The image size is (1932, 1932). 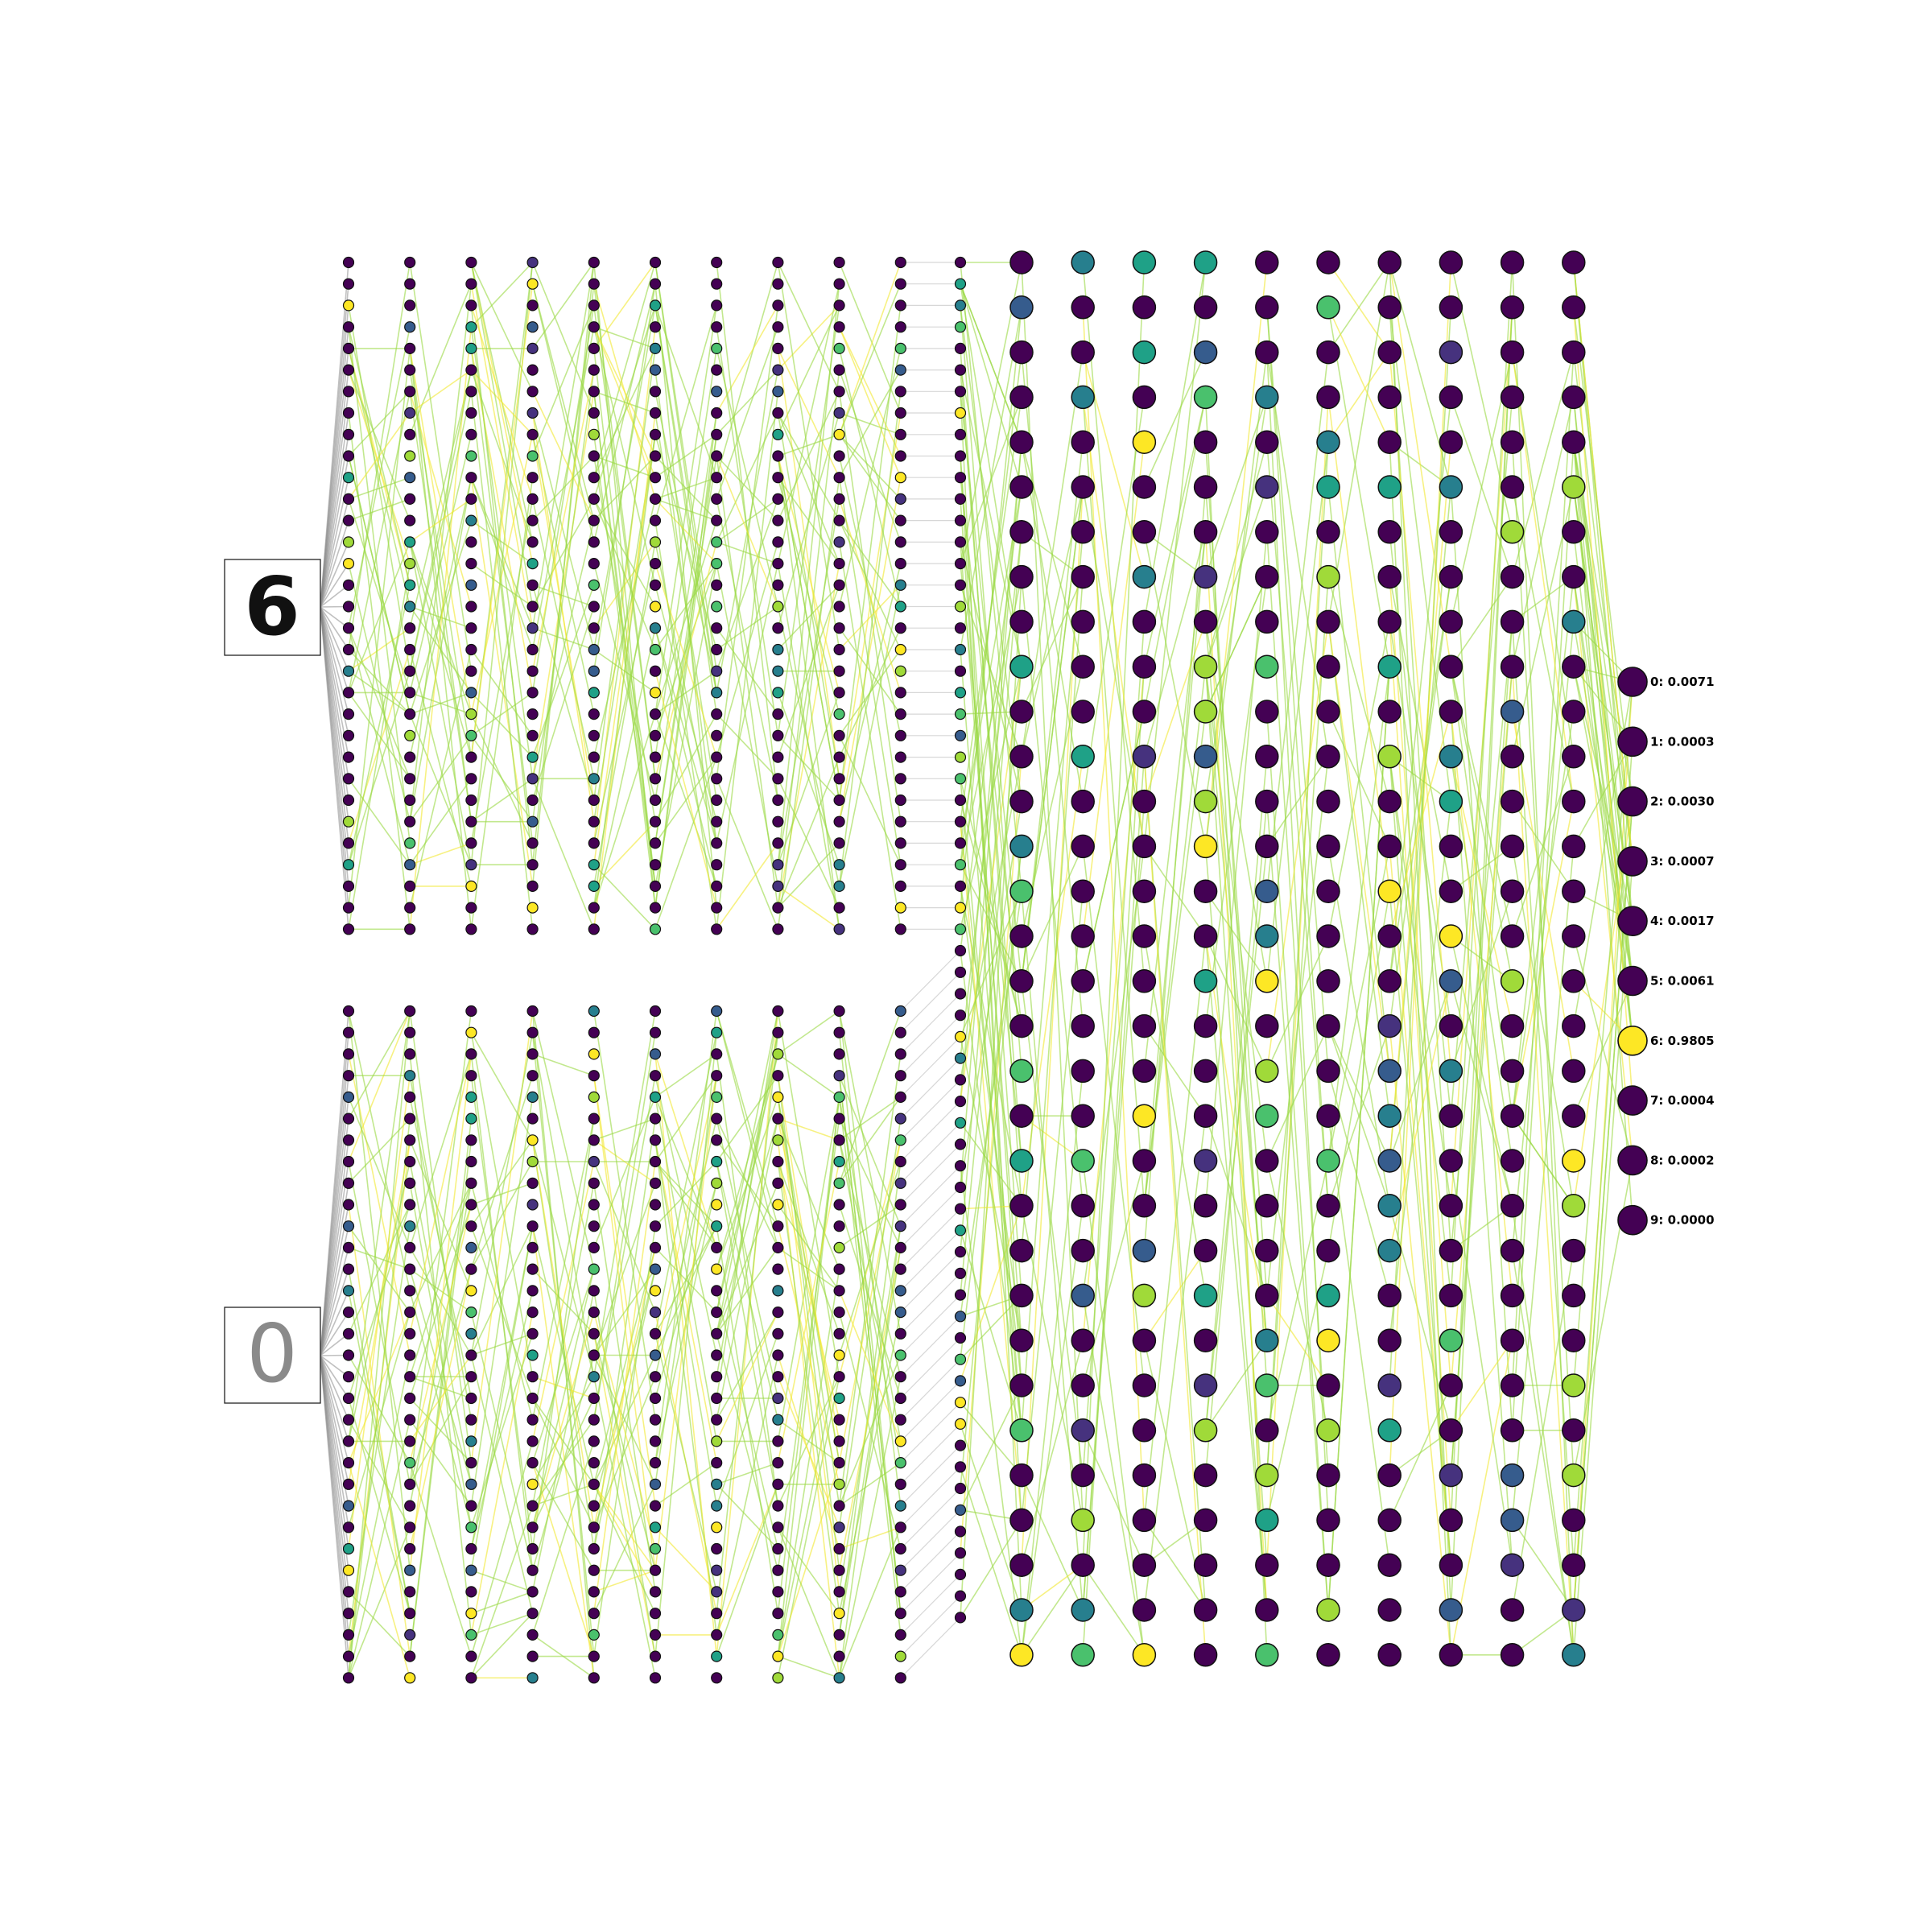 What do you see at coordinates (272, 1354) in the screenshot?
I see `input-digit-bottom: 0` at bounding box center [272, 1354].